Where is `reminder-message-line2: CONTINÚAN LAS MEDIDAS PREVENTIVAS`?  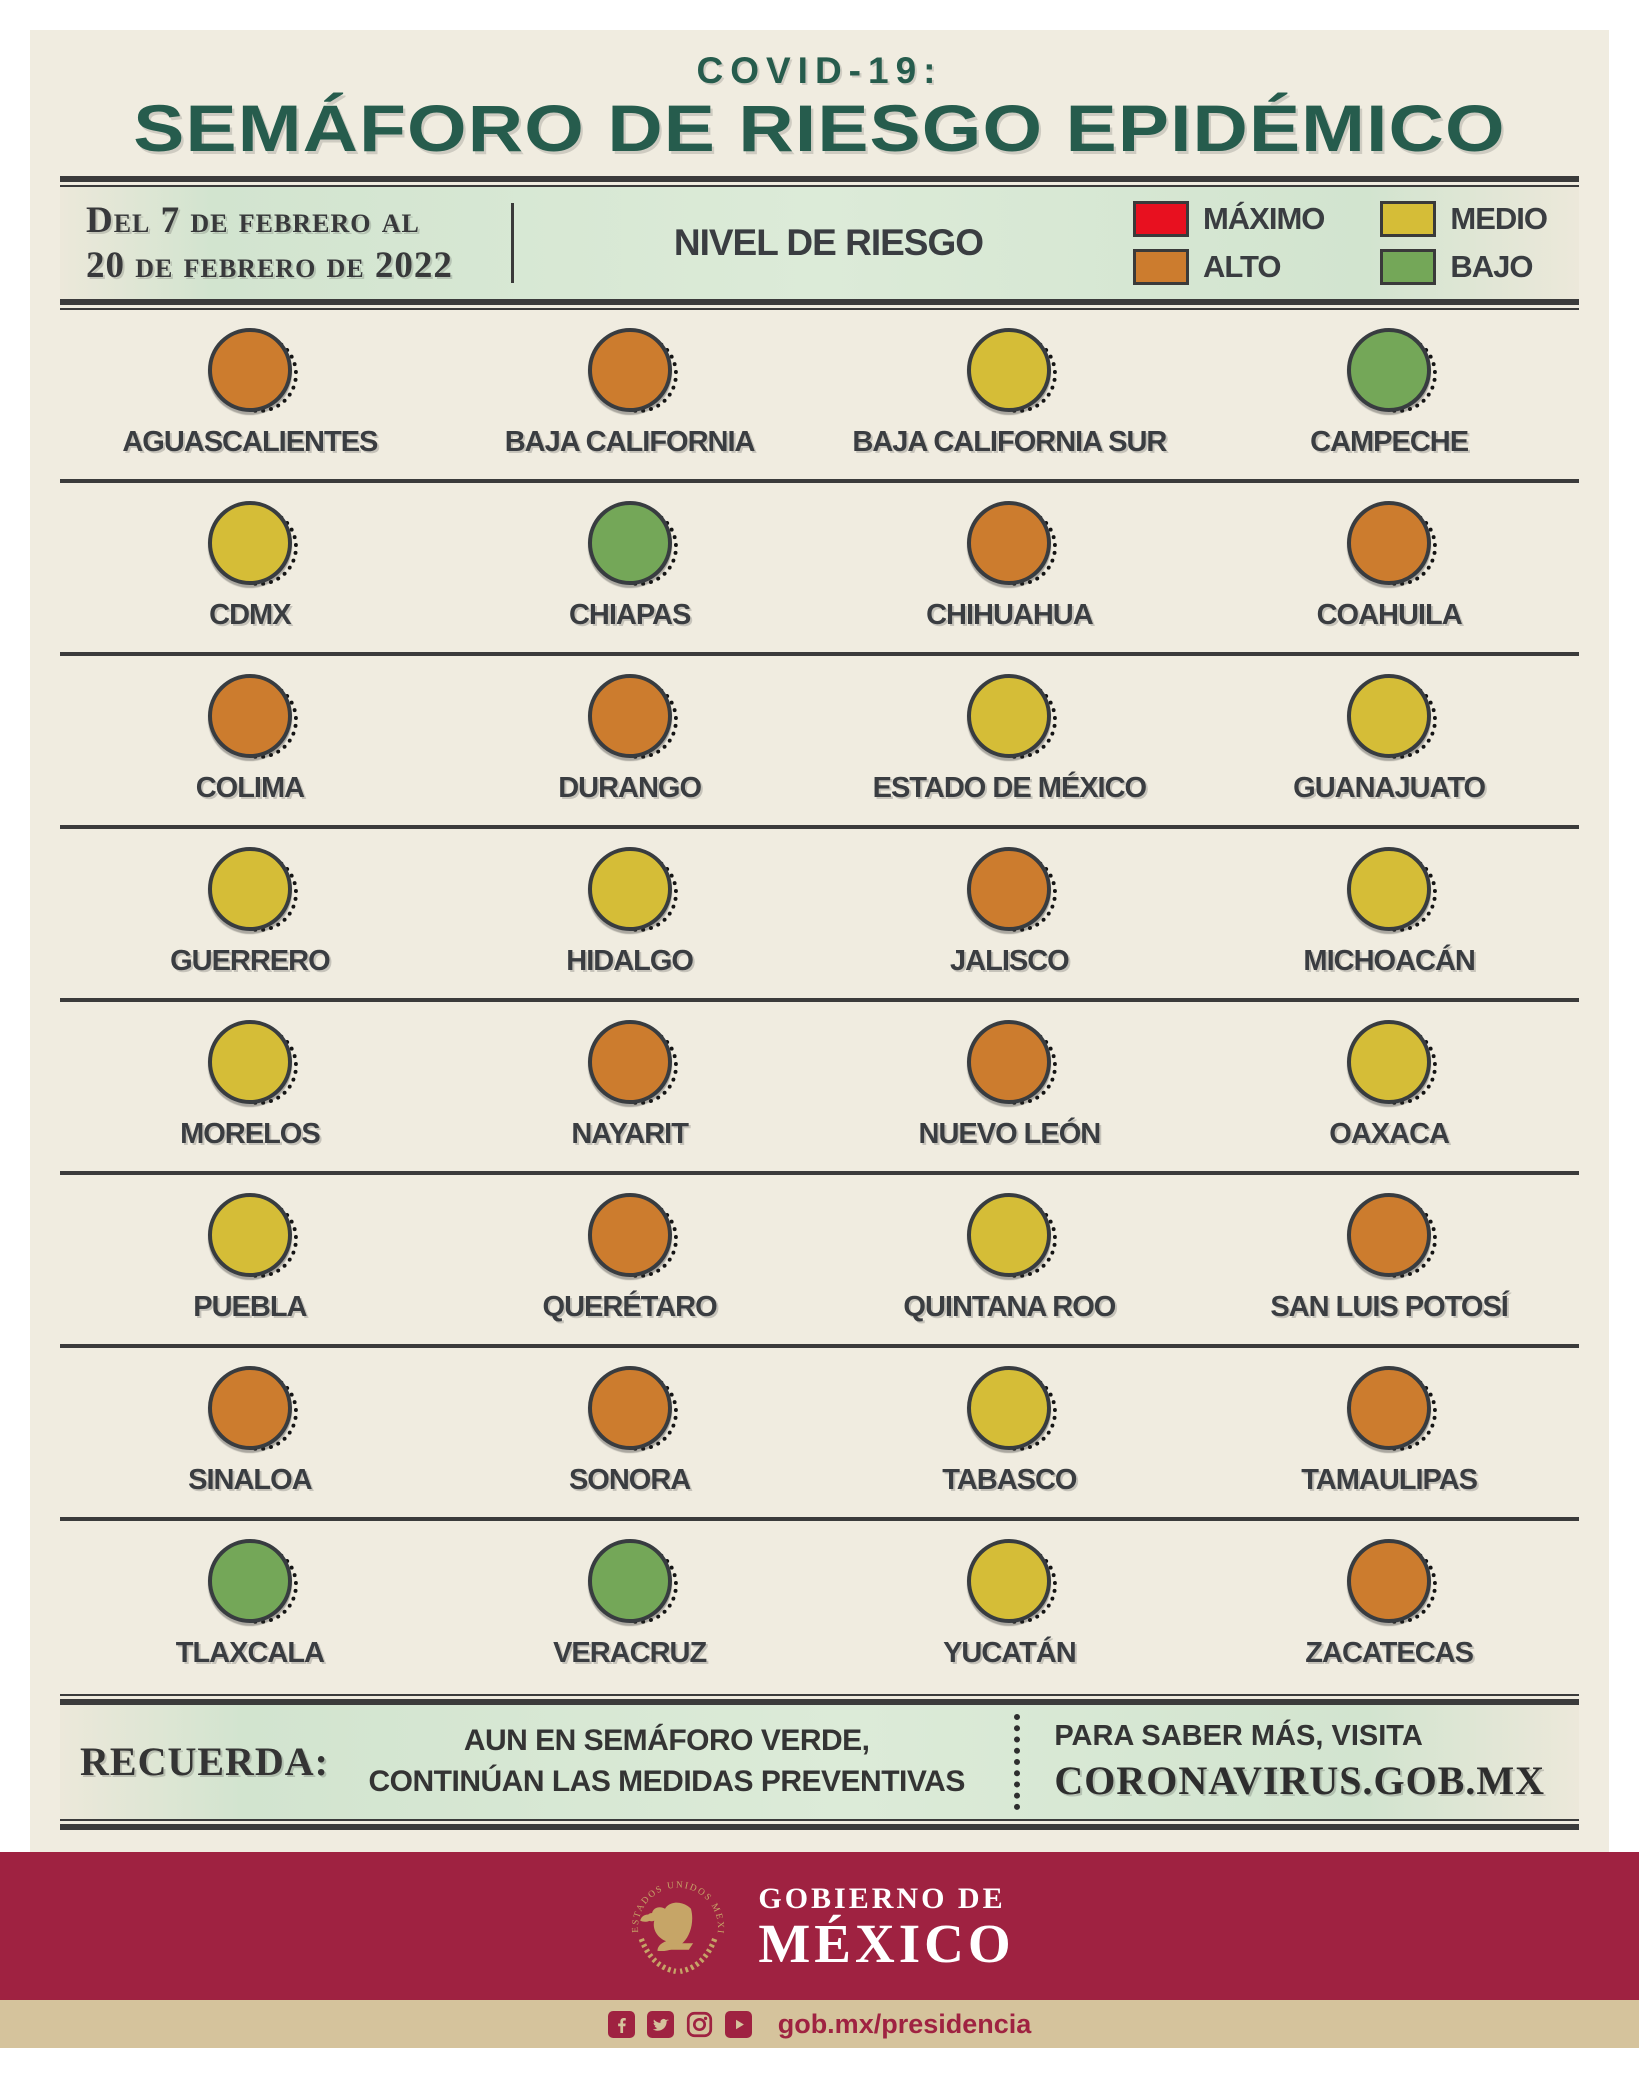
reminder-message-line2: CONTINÚAN LAS MEDIDAS PREVENTIVAS is located at coordinates (667, 1781).